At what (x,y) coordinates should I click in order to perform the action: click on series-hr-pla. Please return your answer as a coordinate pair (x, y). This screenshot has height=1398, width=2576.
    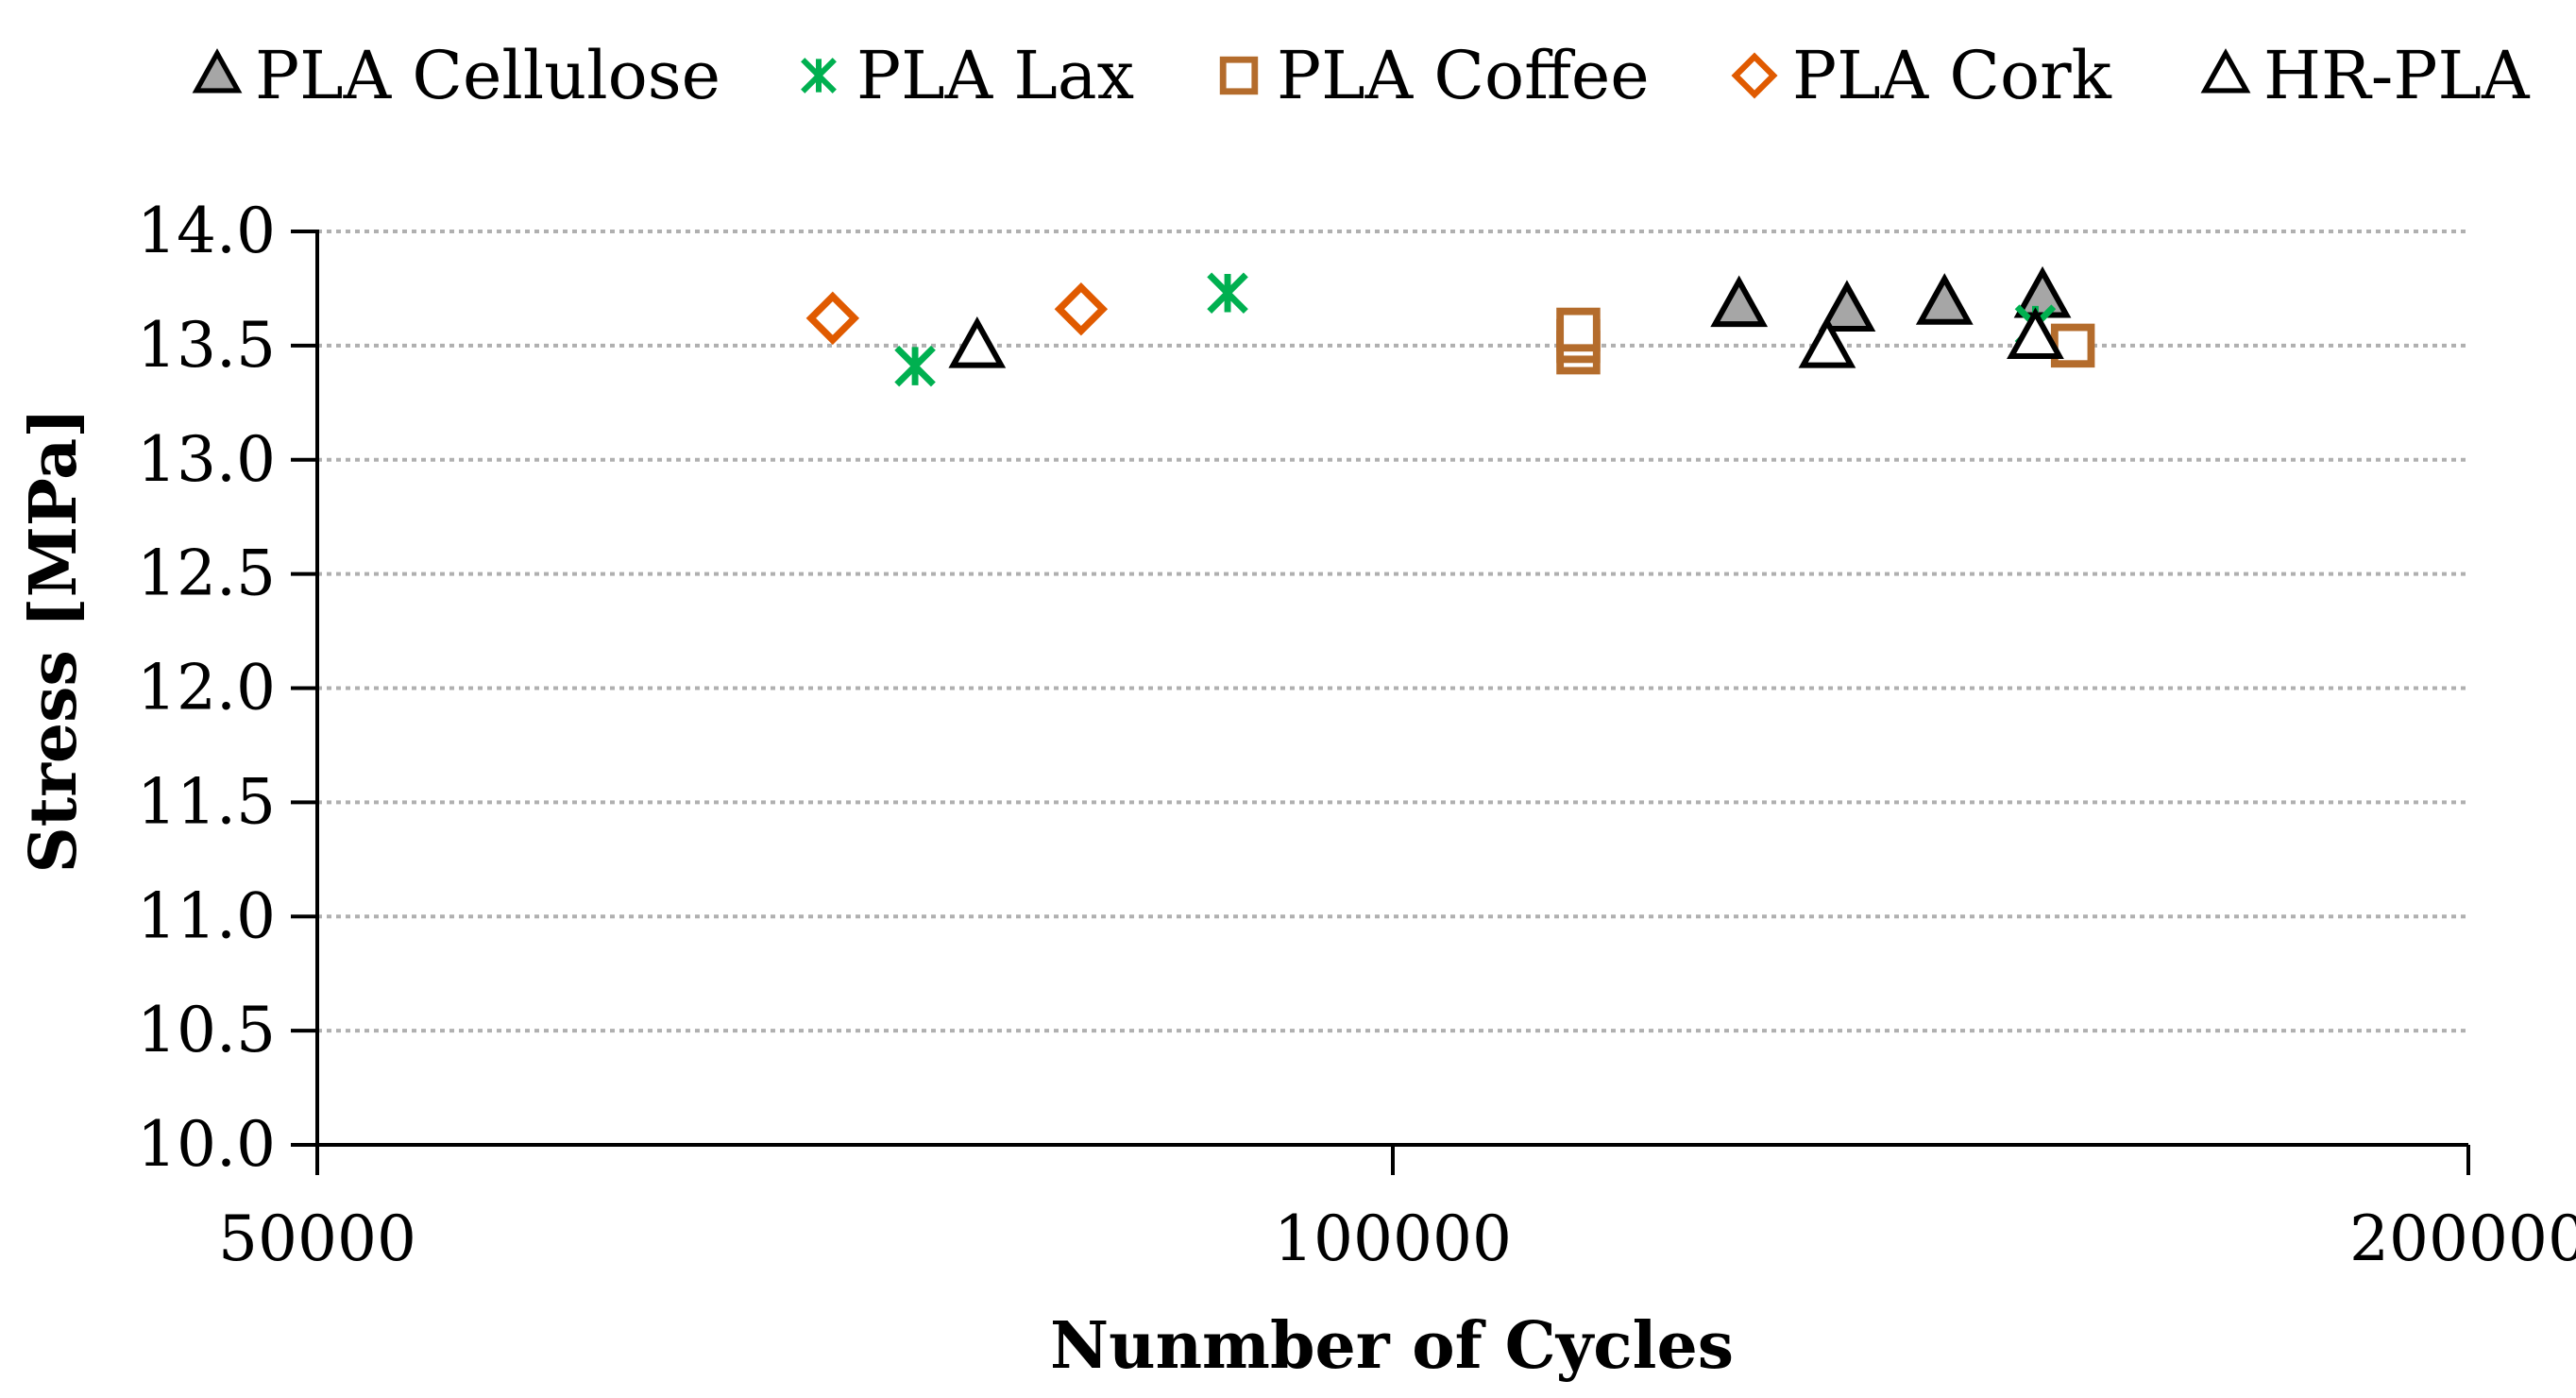
    Looking at the image, I should click on (1506, 337).